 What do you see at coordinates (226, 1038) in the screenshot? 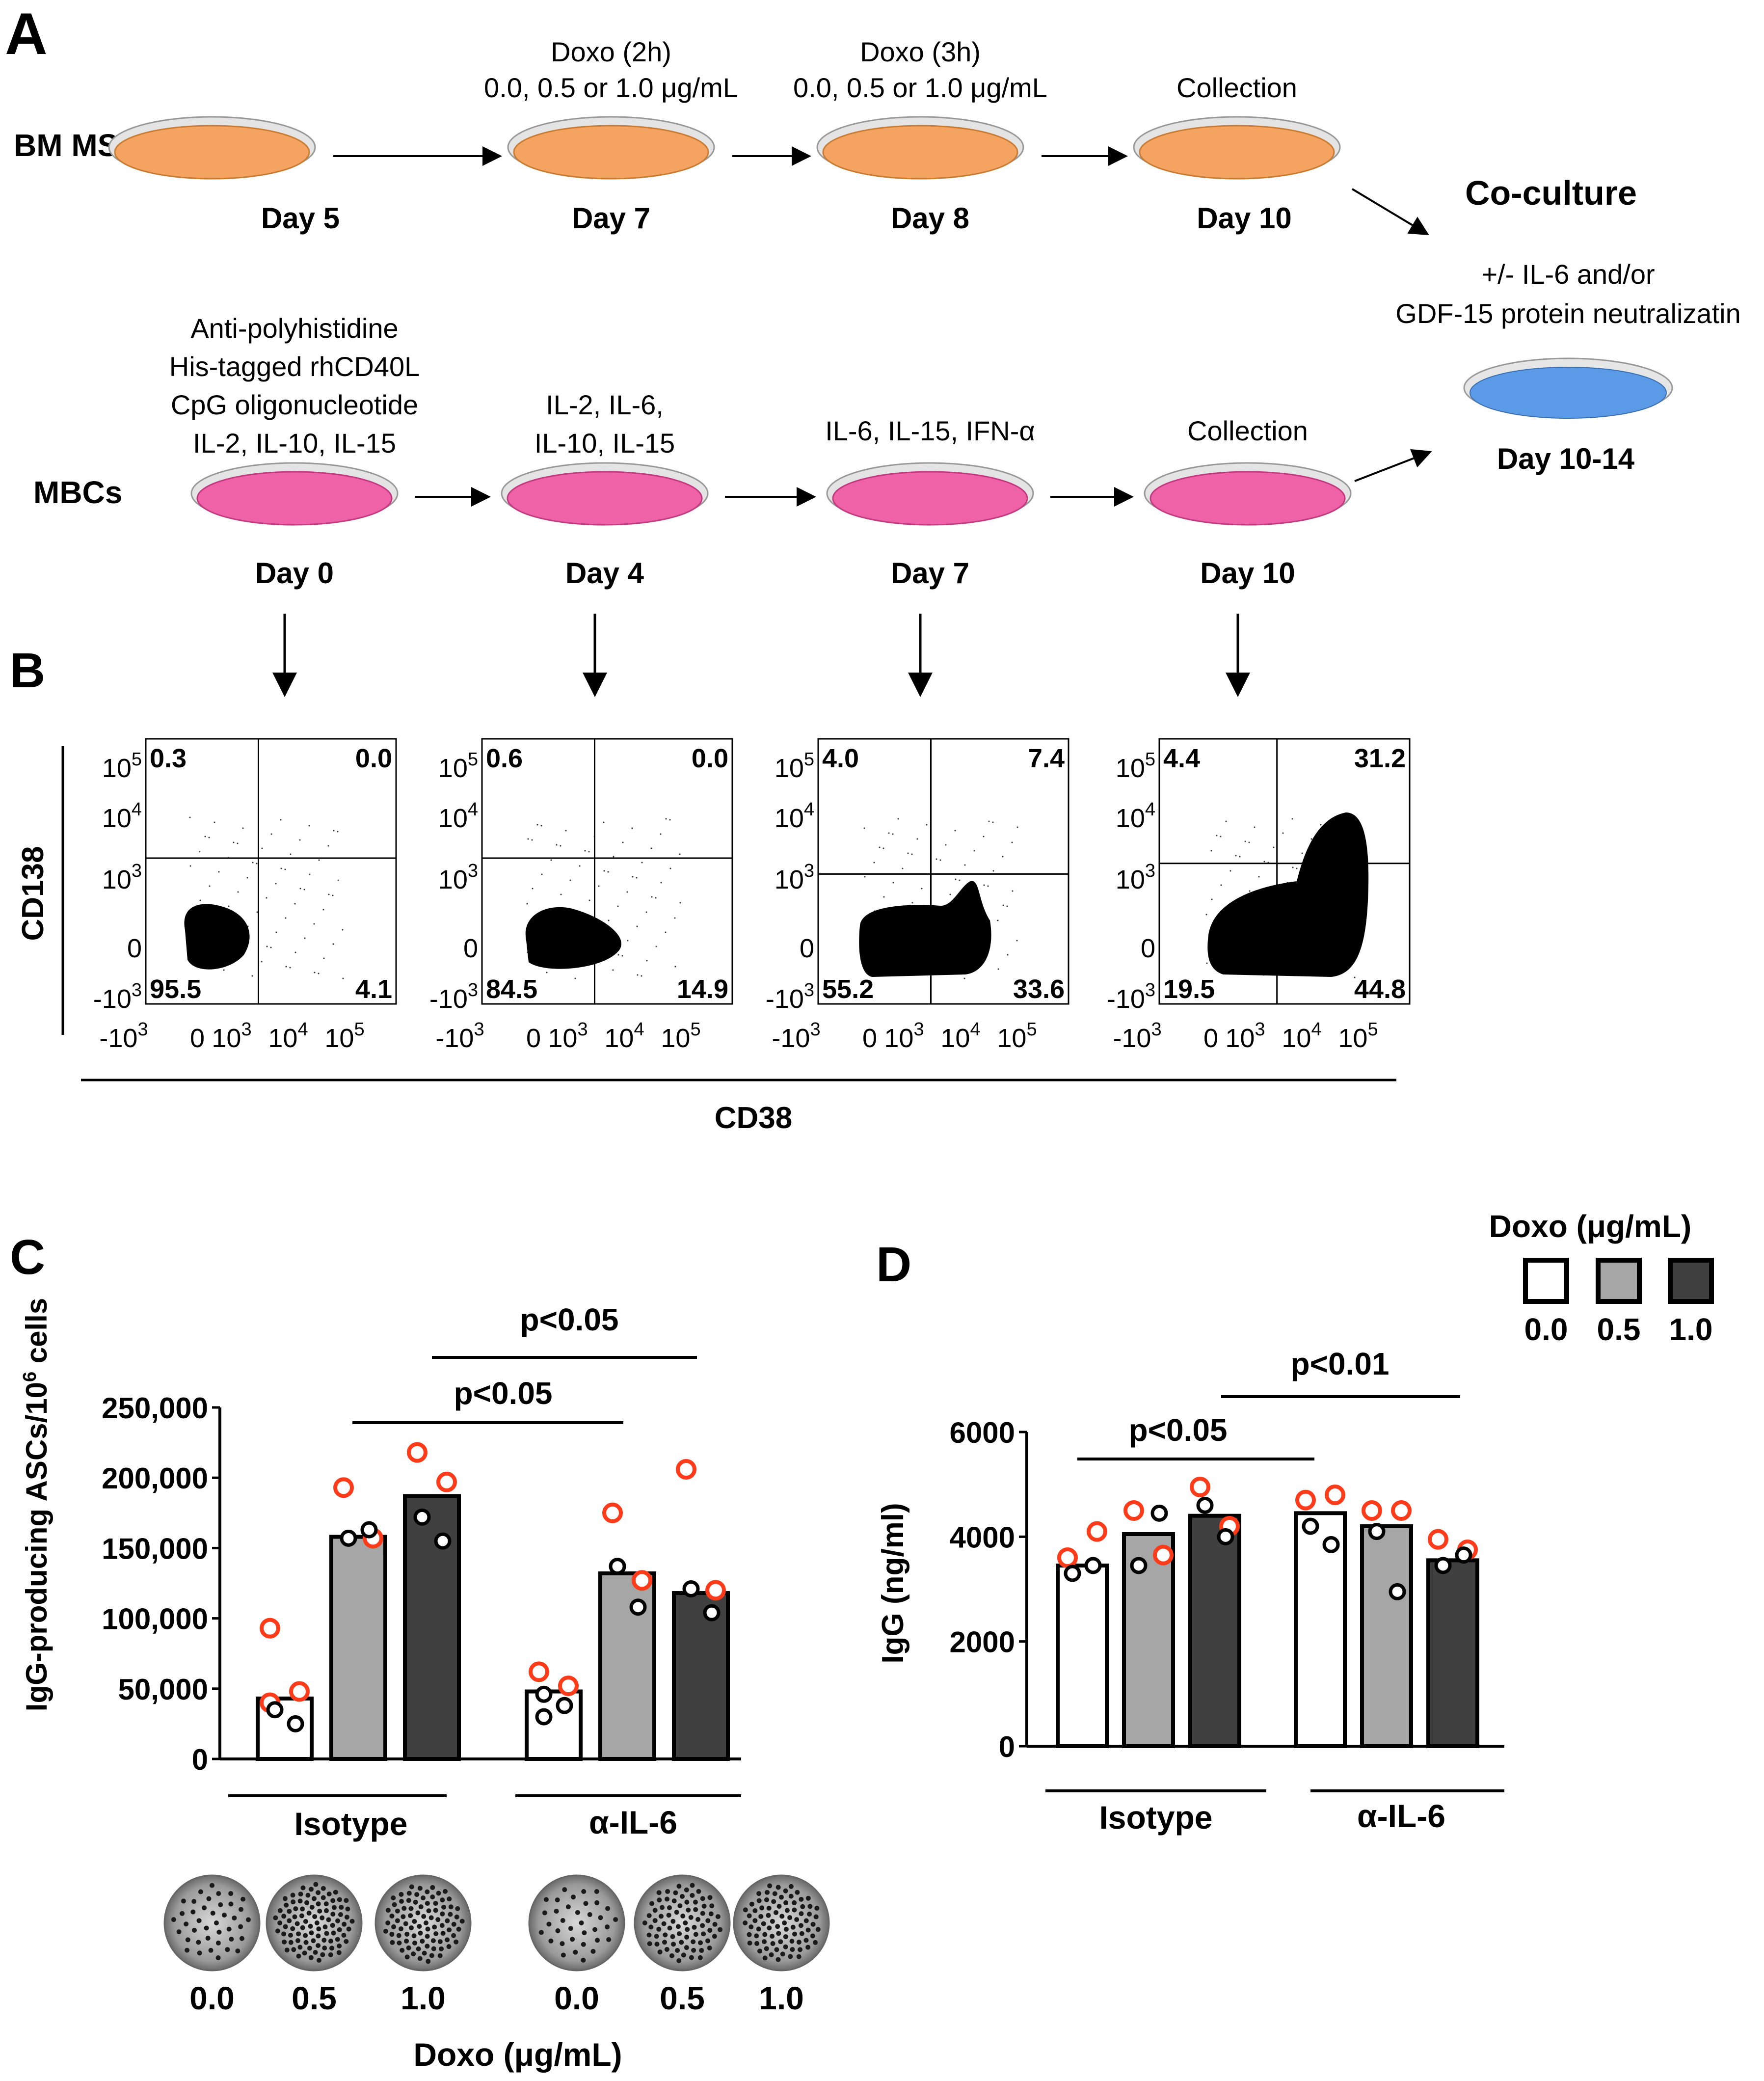
I see `flow-xtick-base: 10` at bounding box center [226, 1038].